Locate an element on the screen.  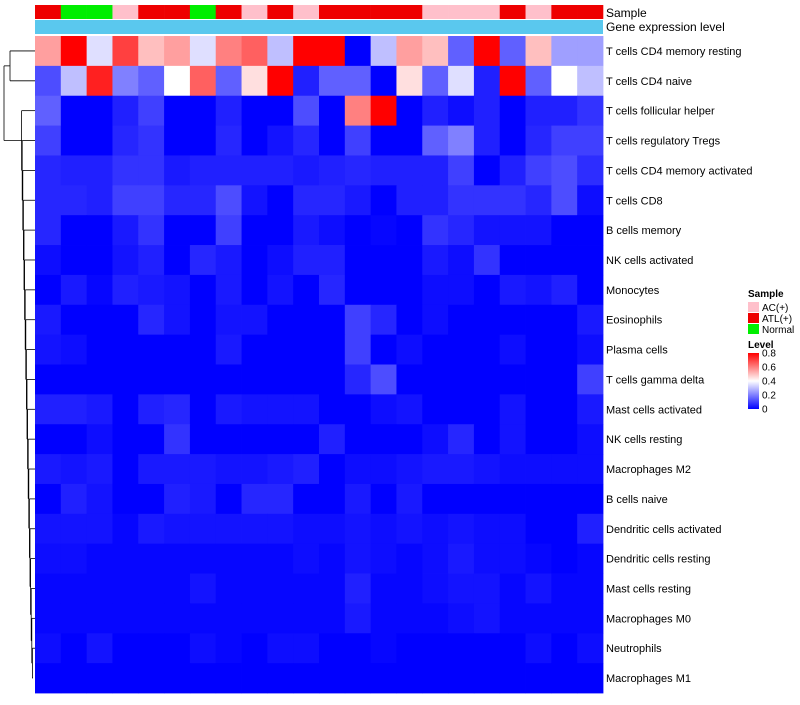
row-label: Neutrophils is located at coordinates (634, 649).